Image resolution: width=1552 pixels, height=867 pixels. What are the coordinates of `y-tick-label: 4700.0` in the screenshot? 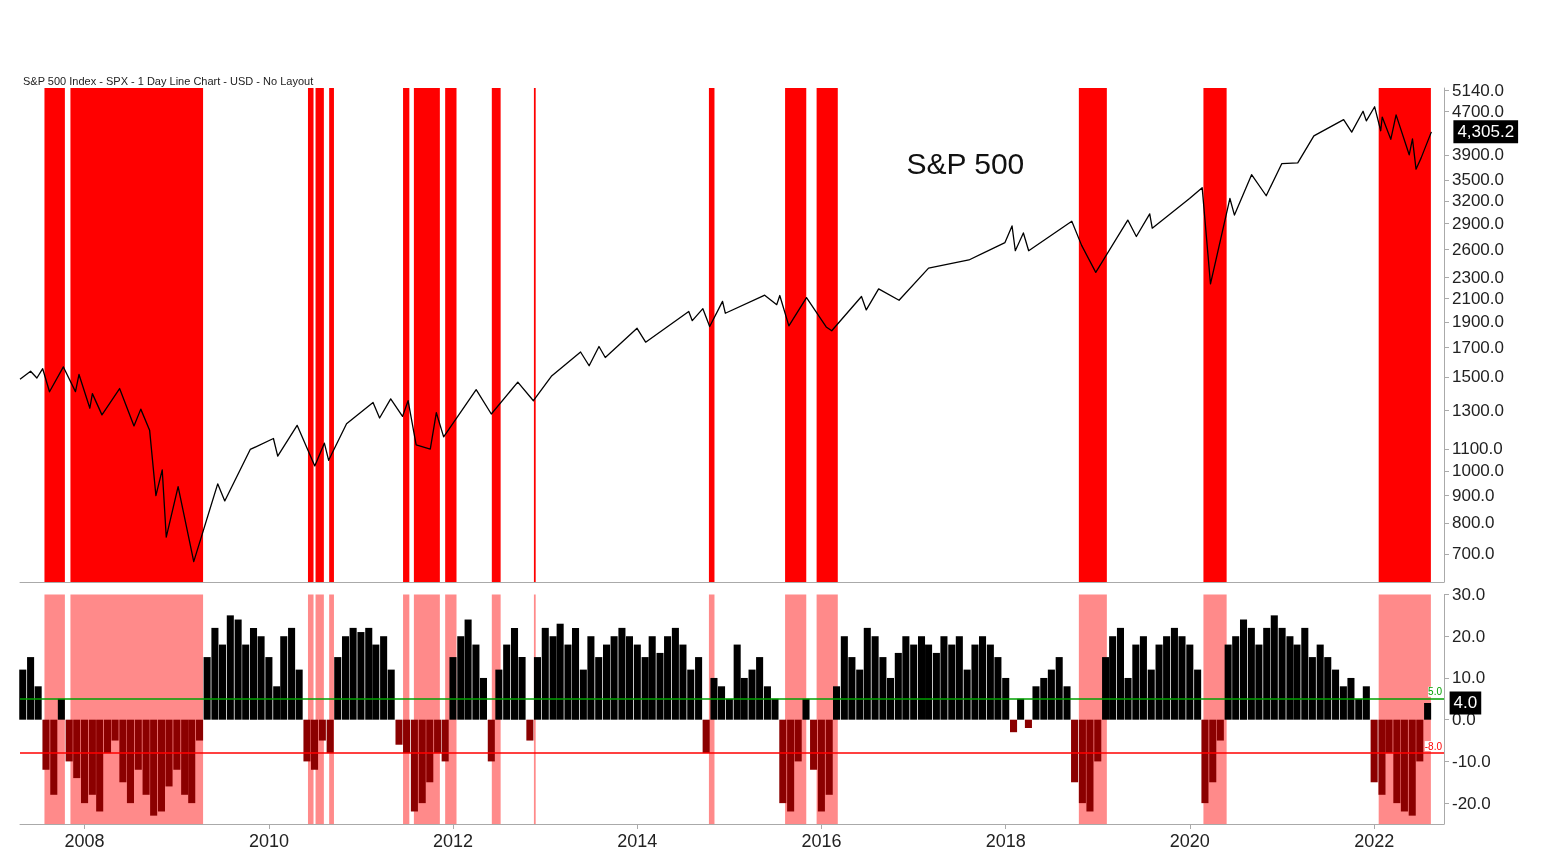 It's located at (1478, 111).